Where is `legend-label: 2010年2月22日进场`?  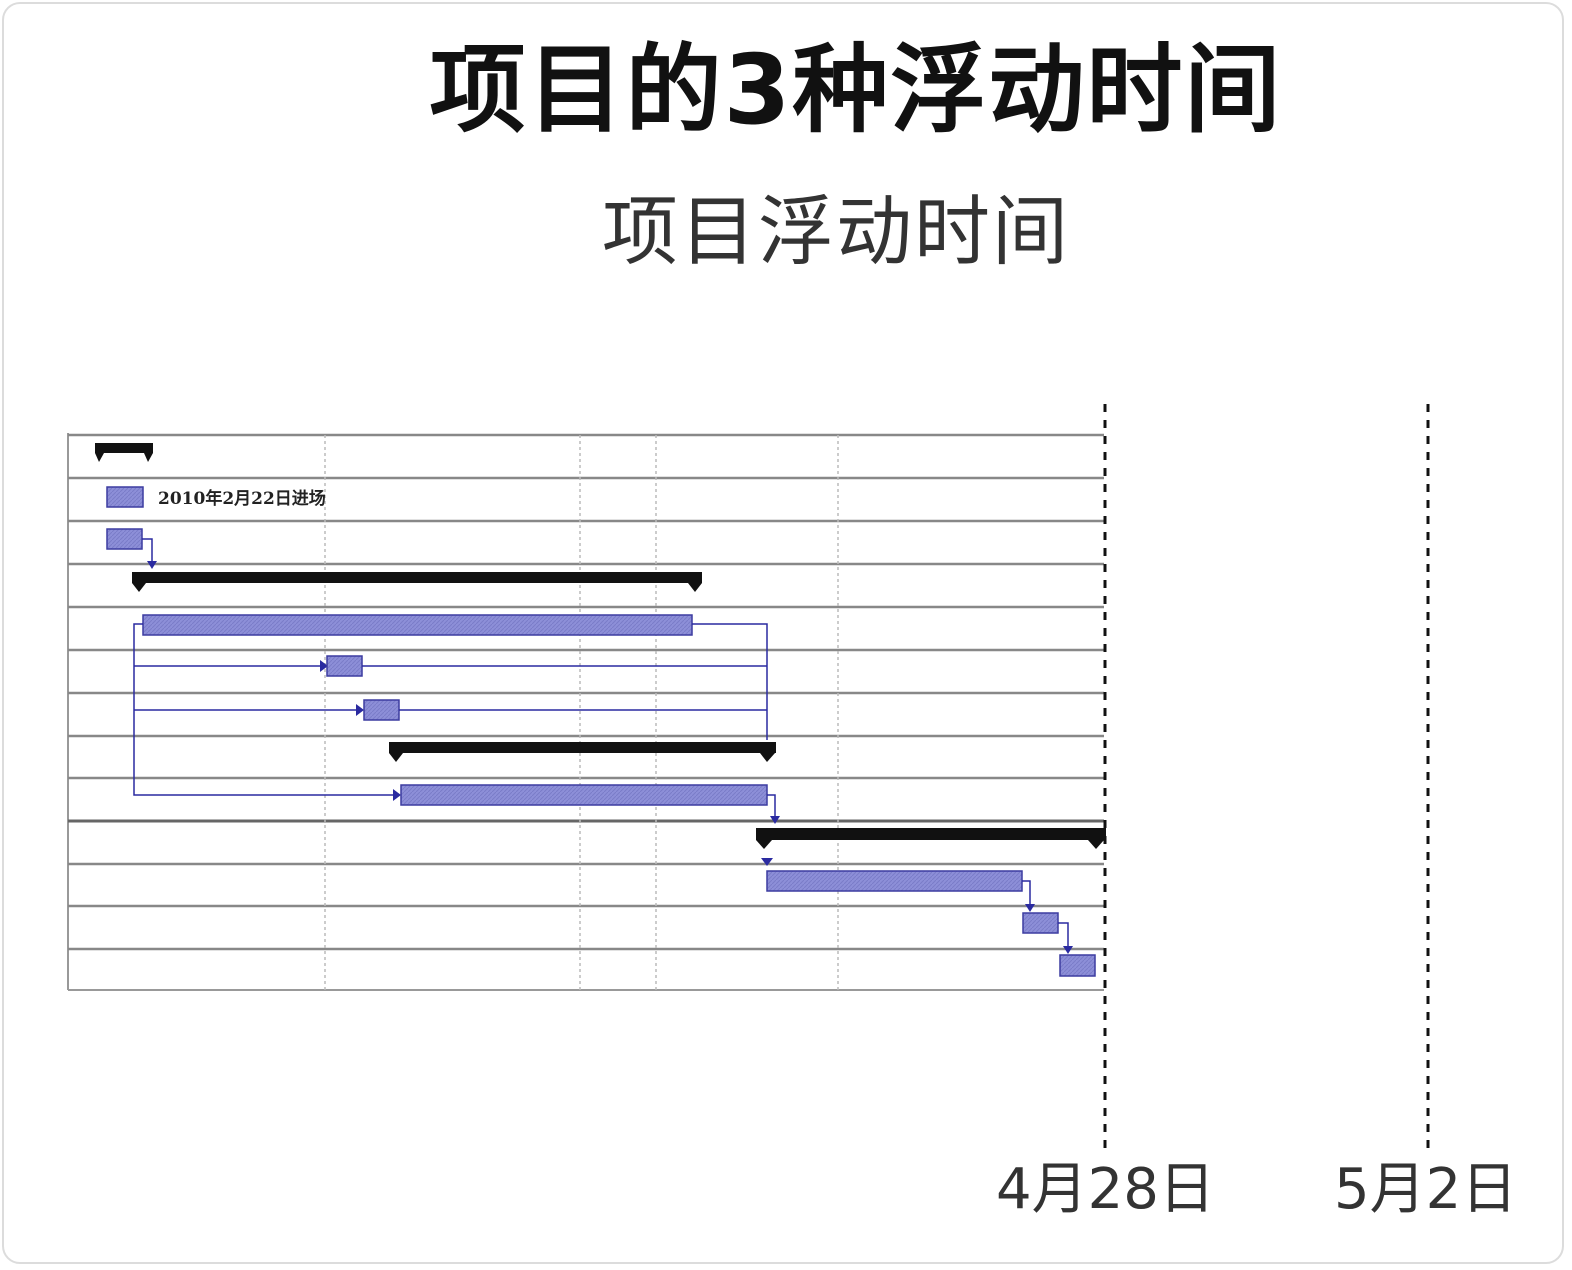 legend-label: 2010年2月22日进场 is located at coordinates (242, 498).